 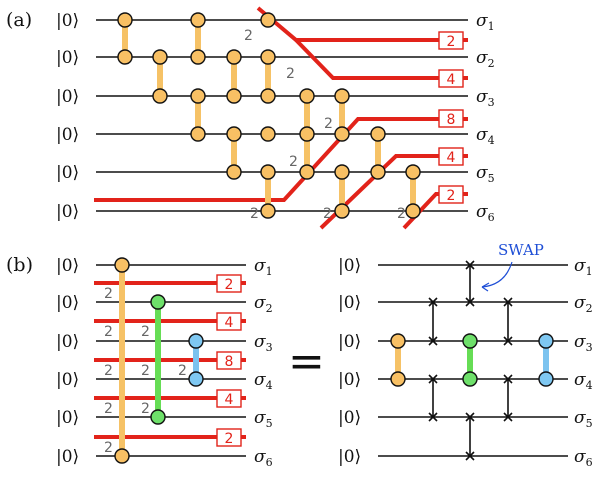 What do you see at coordinates (19, 265) in the screenshot?
I see `panel-b-label: (b)` at bounding box center [19, 265].